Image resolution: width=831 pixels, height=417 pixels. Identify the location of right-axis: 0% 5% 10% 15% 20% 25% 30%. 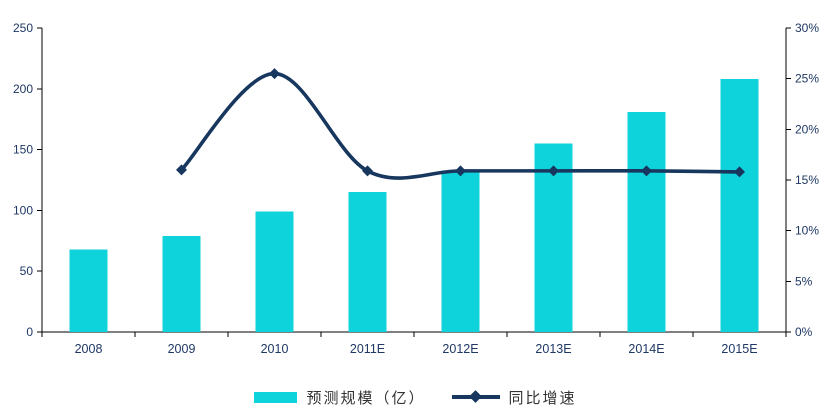
(802, 180).